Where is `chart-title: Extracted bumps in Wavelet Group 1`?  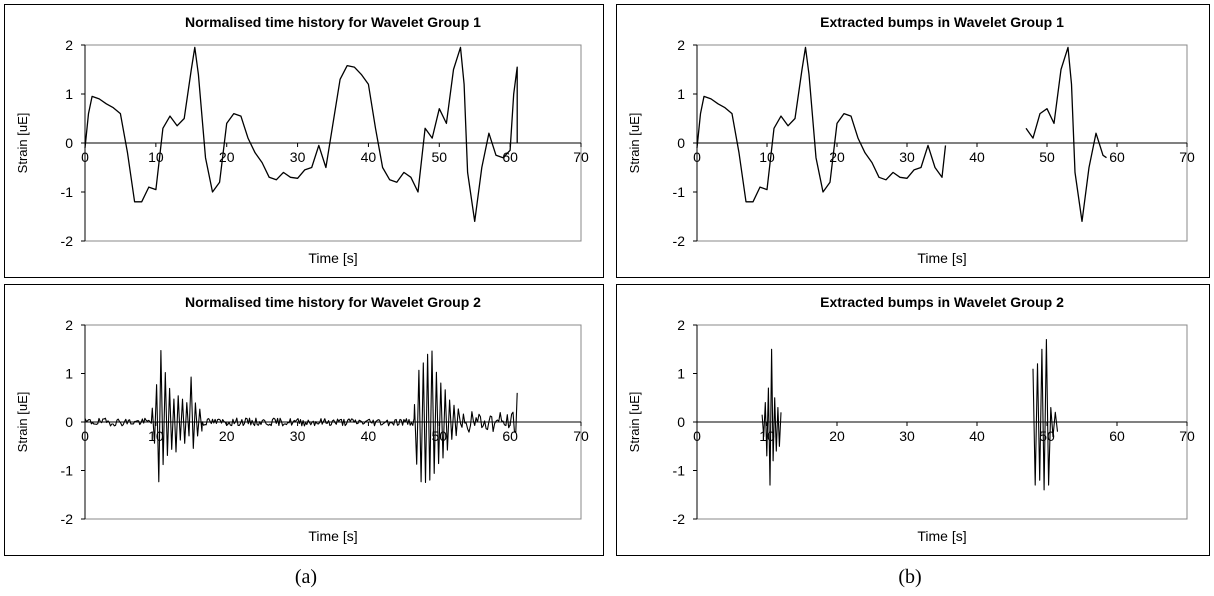 chart-title: Extracted bumps in Wavelet Group 1 is located at coordinates (942, 22).